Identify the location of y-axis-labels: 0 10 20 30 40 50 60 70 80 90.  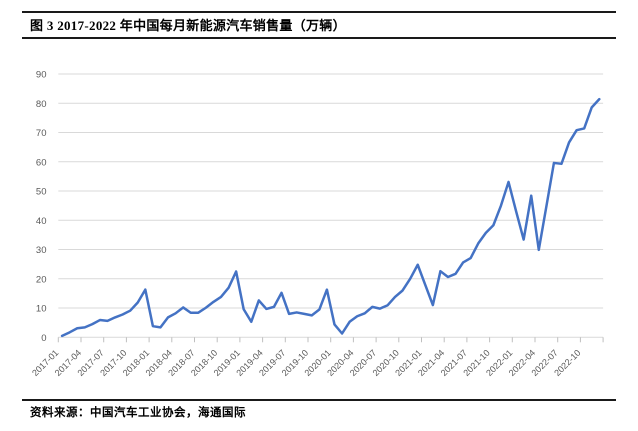
(41, 207).